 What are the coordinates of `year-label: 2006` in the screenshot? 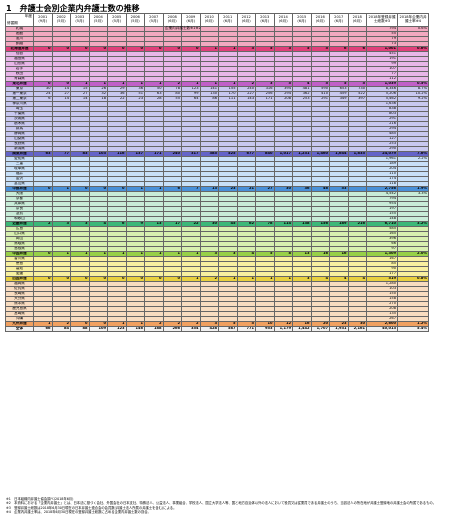 It's located at (135, 17).